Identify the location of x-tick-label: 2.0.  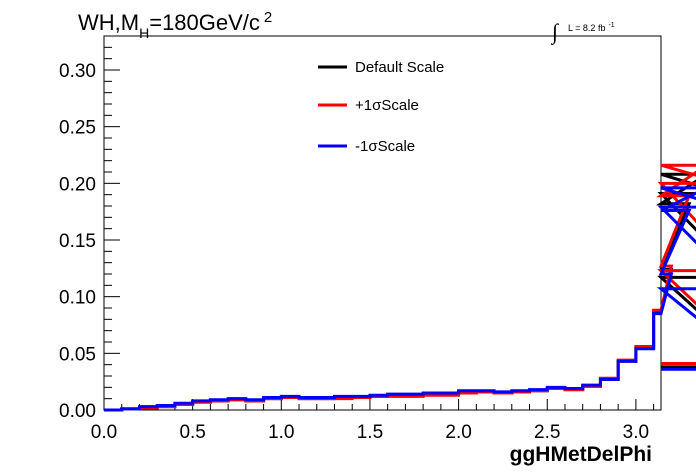
(458, 432).